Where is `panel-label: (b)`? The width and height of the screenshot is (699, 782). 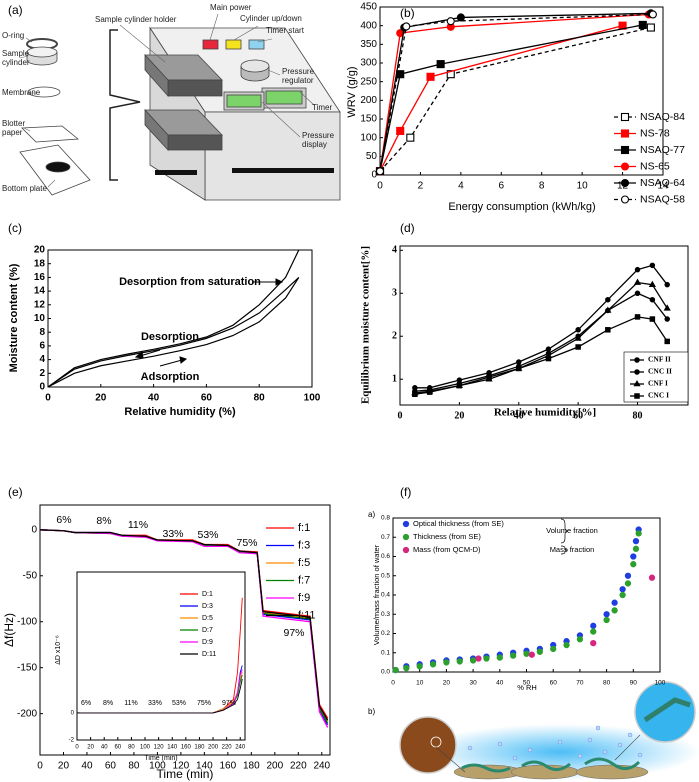 panel-label: (b) is located at coordinates (407, 13).